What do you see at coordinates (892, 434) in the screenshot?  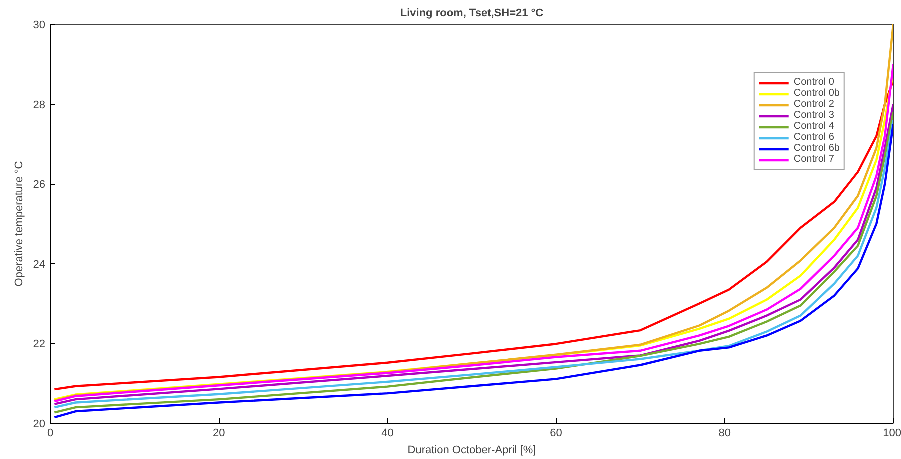 I see `x-tick-label: 100` at bounding box center [892, 434].